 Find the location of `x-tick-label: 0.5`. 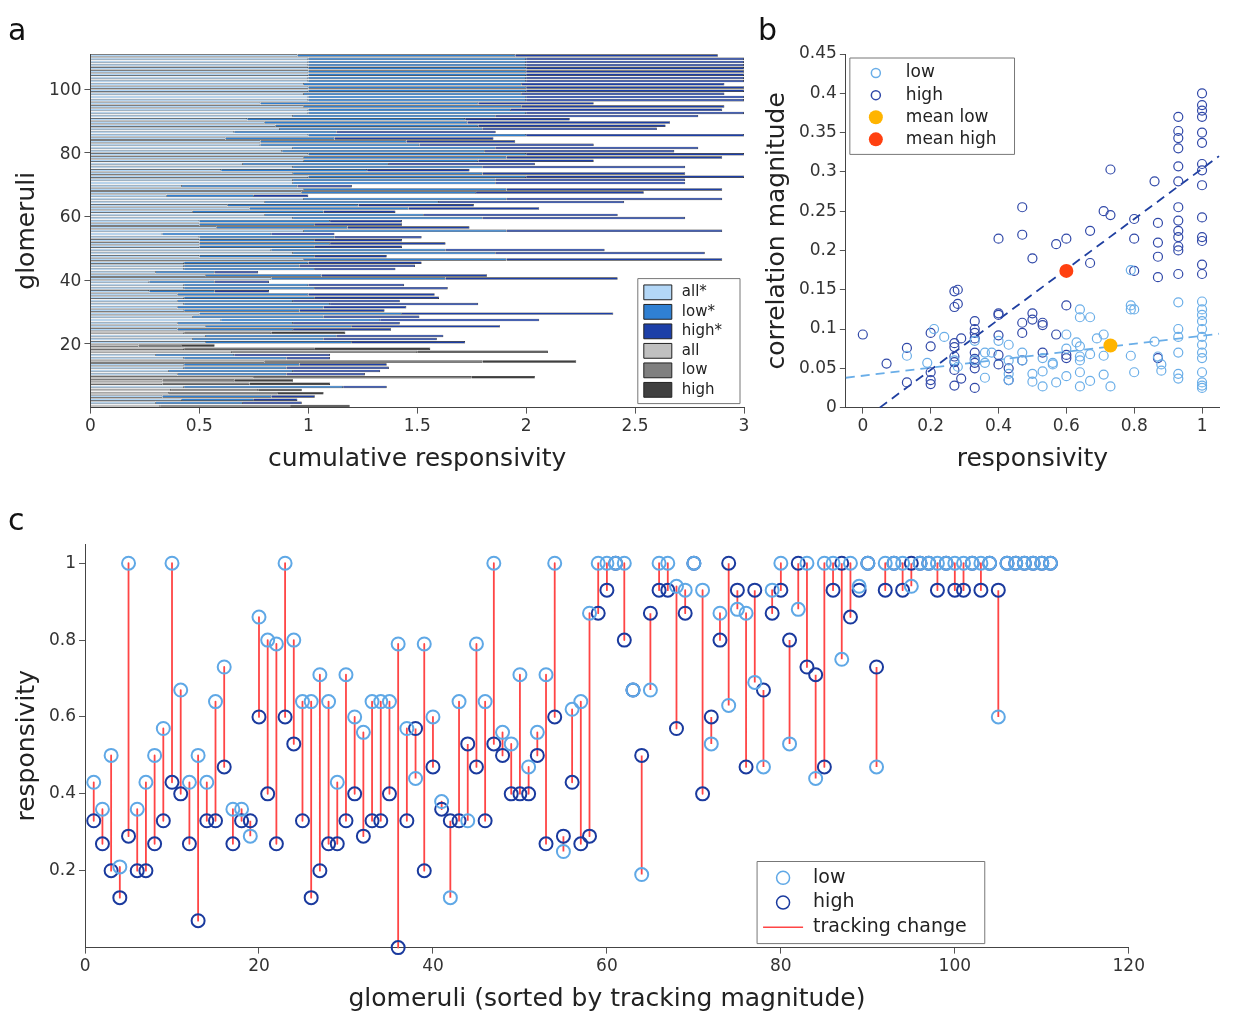

x-tick-label: 0.5 is located at coordinates (199, 425).